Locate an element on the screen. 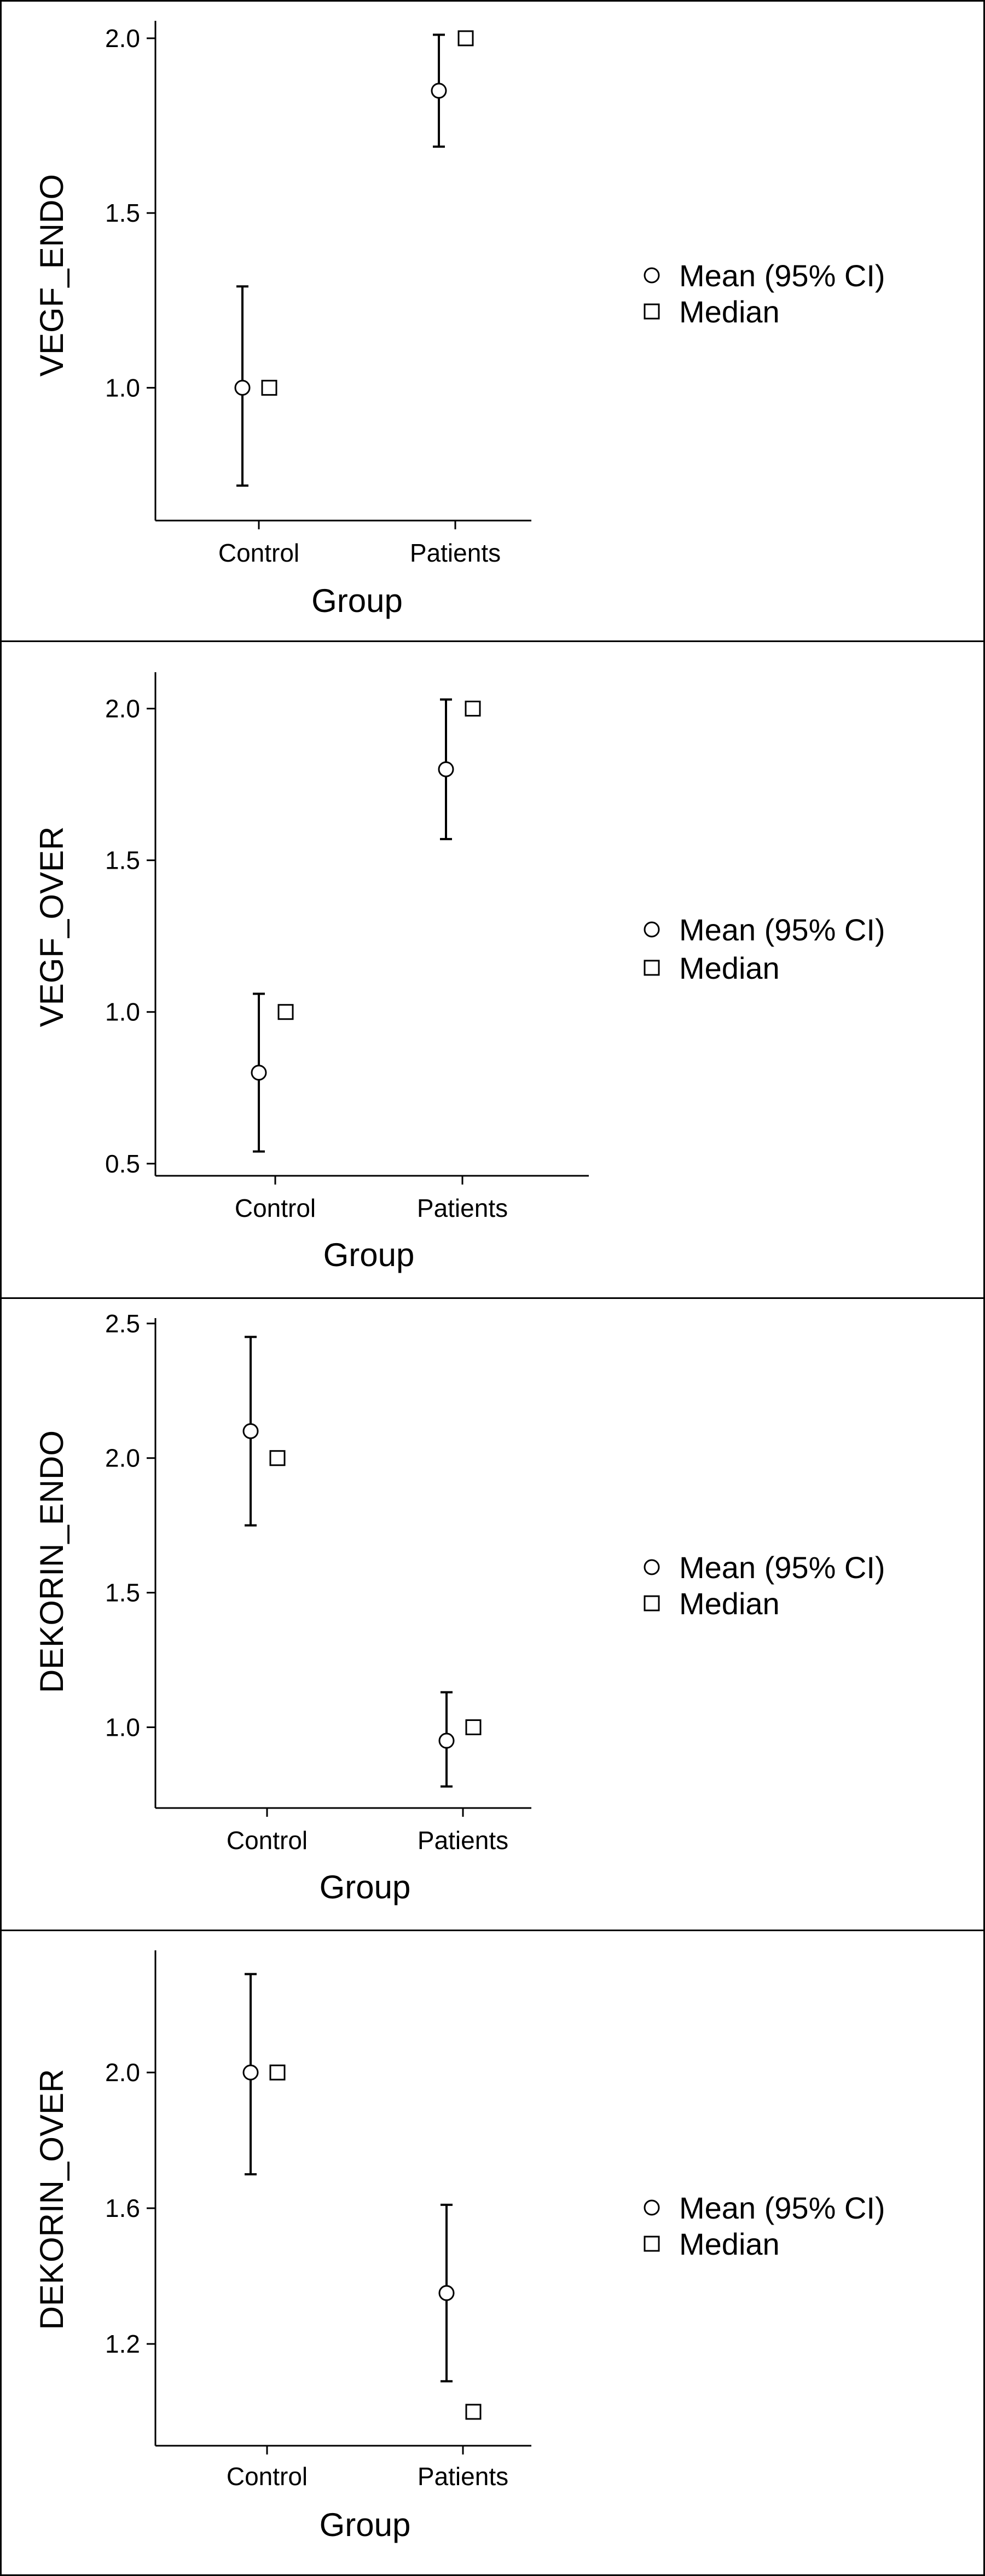  y-tick-label: 1.6 is located at coordinates (122, 2208).